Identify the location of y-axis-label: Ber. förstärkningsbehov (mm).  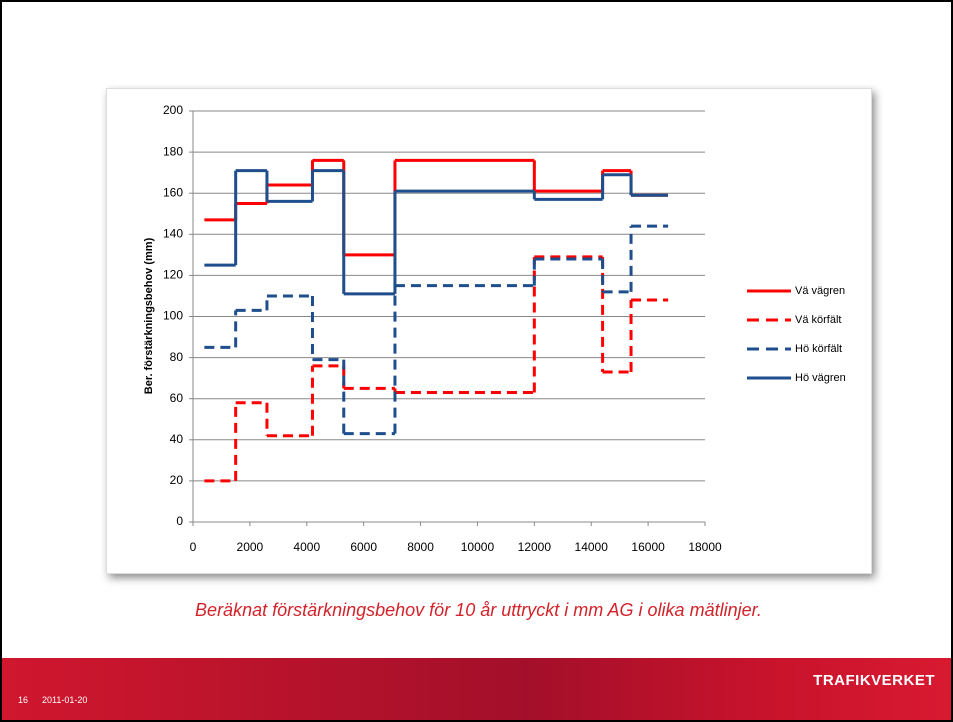
(149, 315).